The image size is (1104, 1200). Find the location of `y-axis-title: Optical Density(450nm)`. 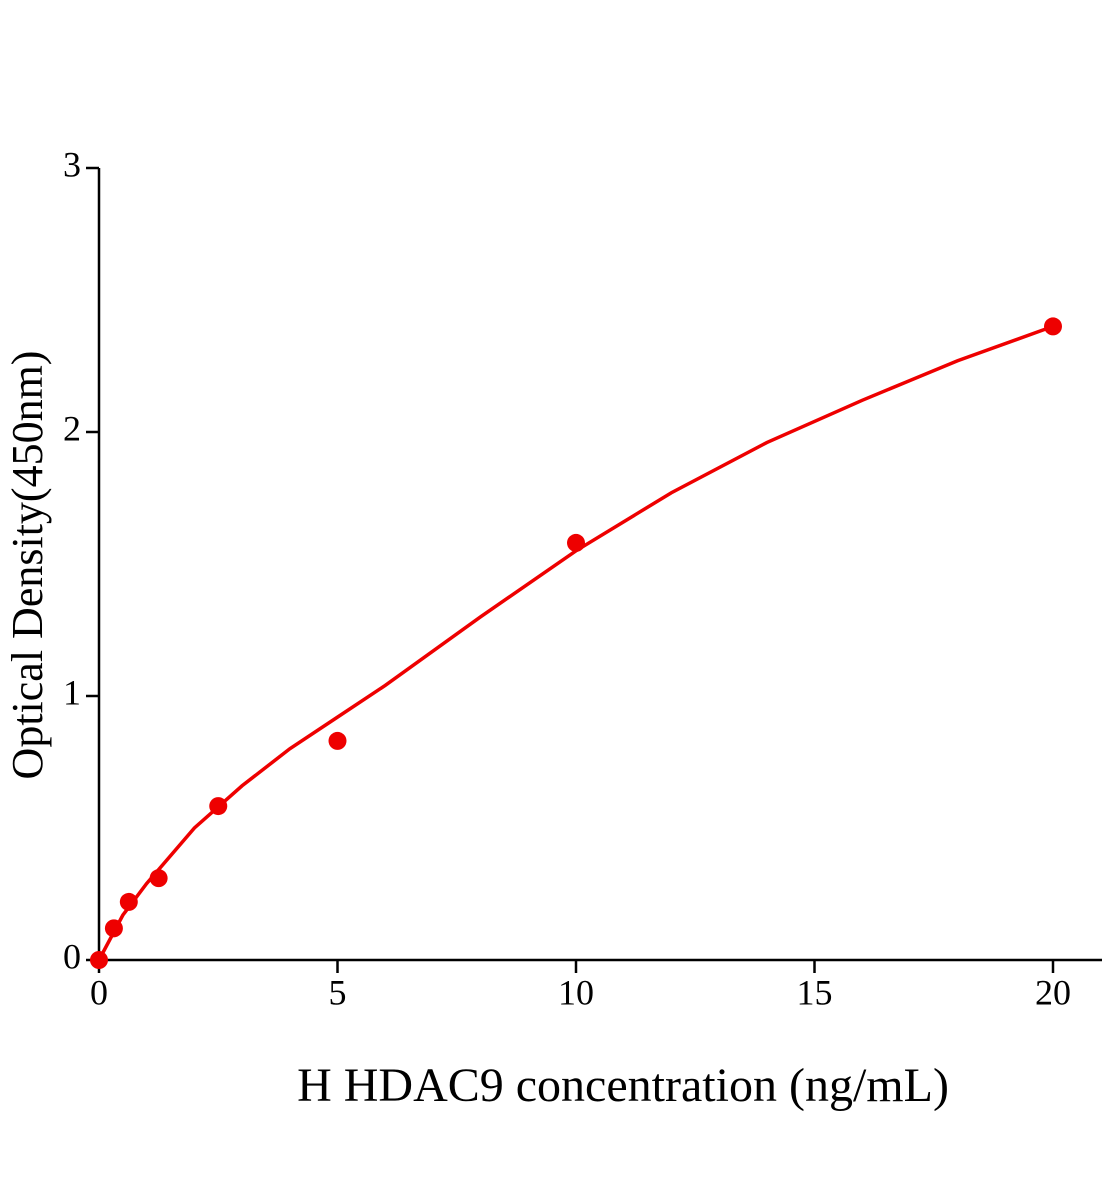

y-axis-title: Optical Density(450nm) is located at coordinates (27, 565).